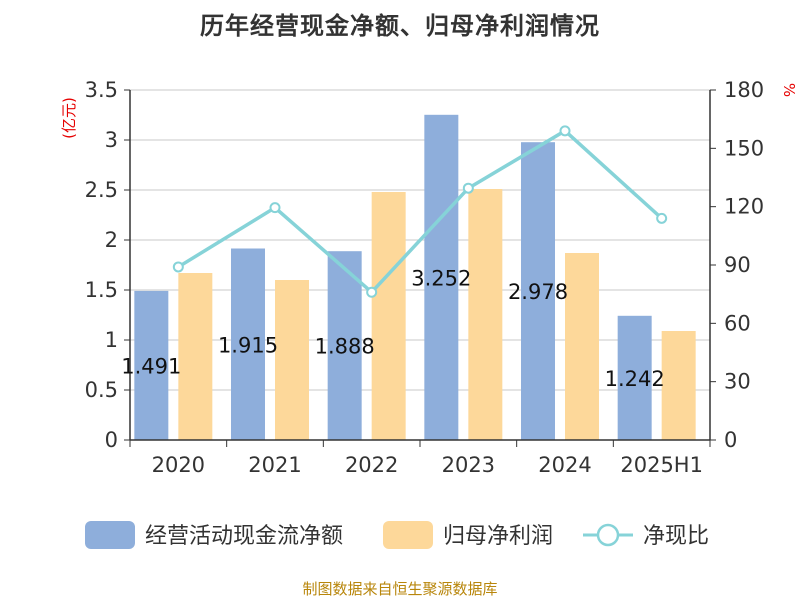 The image size is (800, 600). I want to click on legend-item-net-profit: 归母净利润, so click(468, 535).